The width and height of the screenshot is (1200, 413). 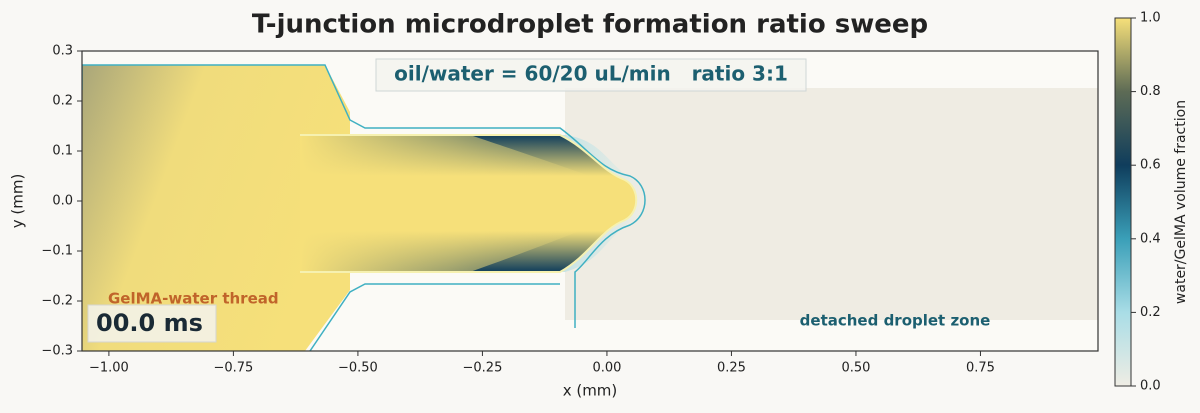 I want to click on contour-inner, so click(x=469, y=203).